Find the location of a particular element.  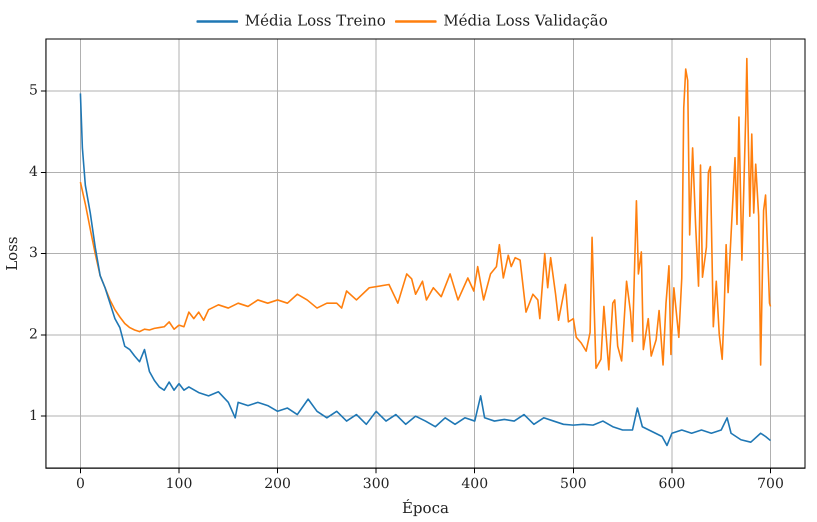

y-tick-label: 4 is located at coordinates (33, 172).